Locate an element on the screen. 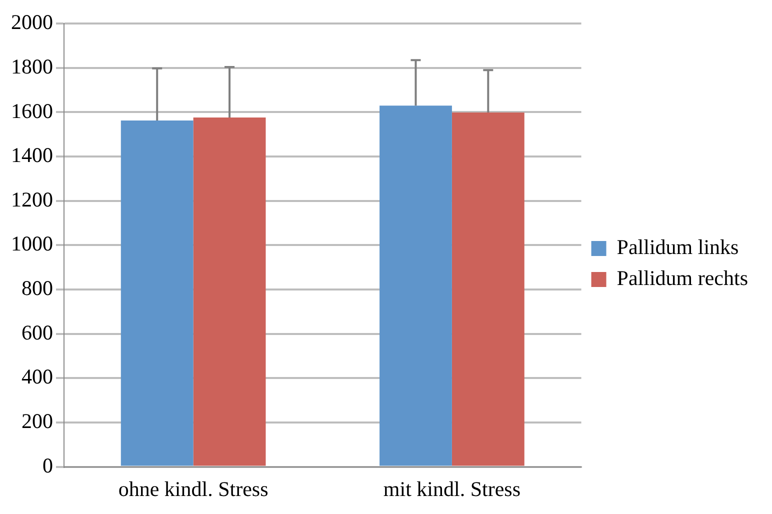 The image size is (772, 514). x-tick-label: ohne kindl. Stress is located at coordinates (193, 488).